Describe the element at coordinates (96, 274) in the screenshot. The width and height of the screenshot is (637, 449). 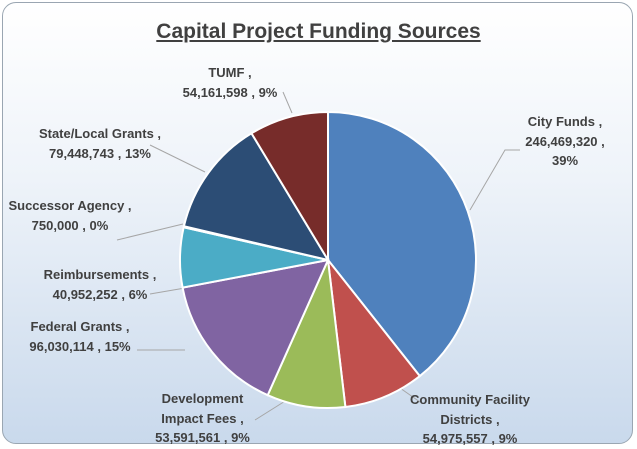
I see `label-name: Reimbursements` at that location.